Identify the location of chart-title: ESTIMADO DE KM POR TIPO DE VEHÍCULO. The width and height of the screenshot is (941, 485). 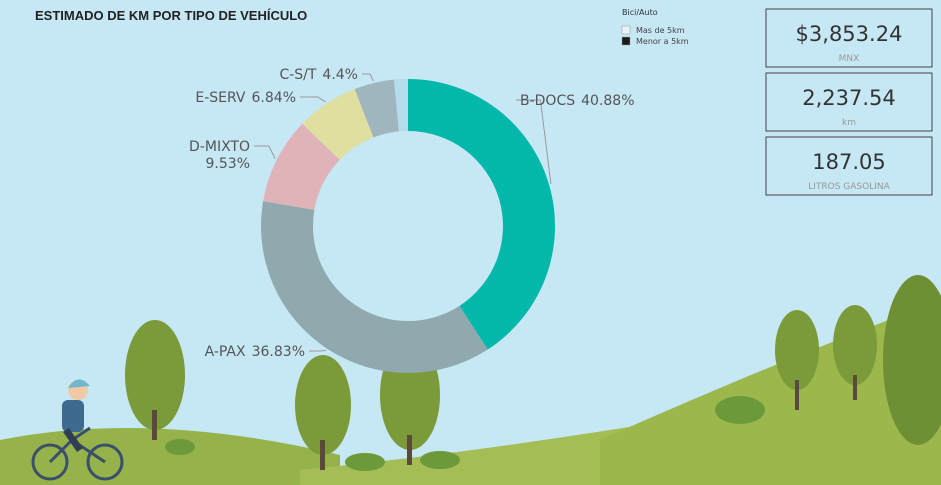
(171, 15).